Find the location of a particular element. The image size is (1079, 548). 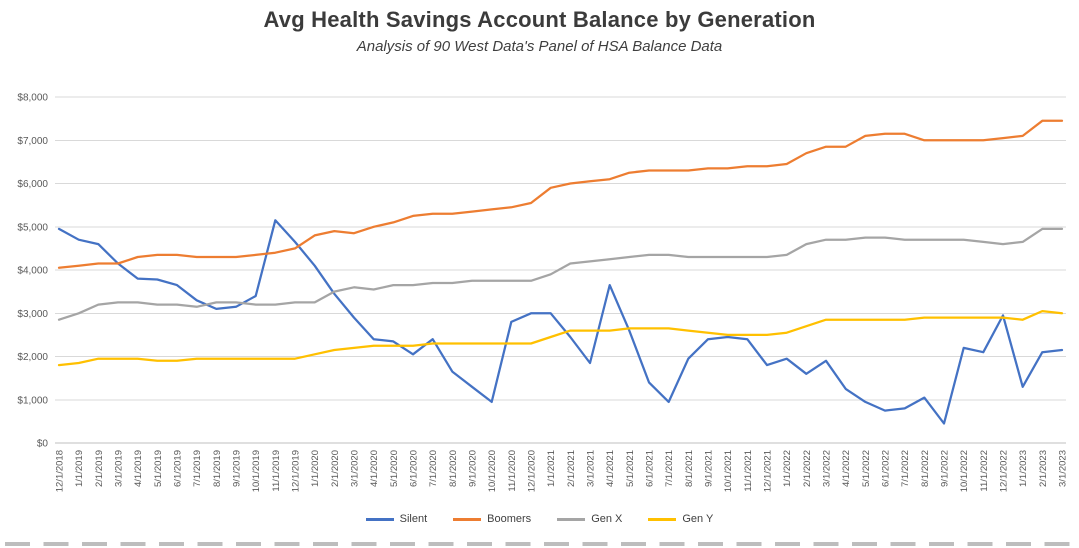

svg-text: 6/1/2020 is located at coordinates (414, 468).